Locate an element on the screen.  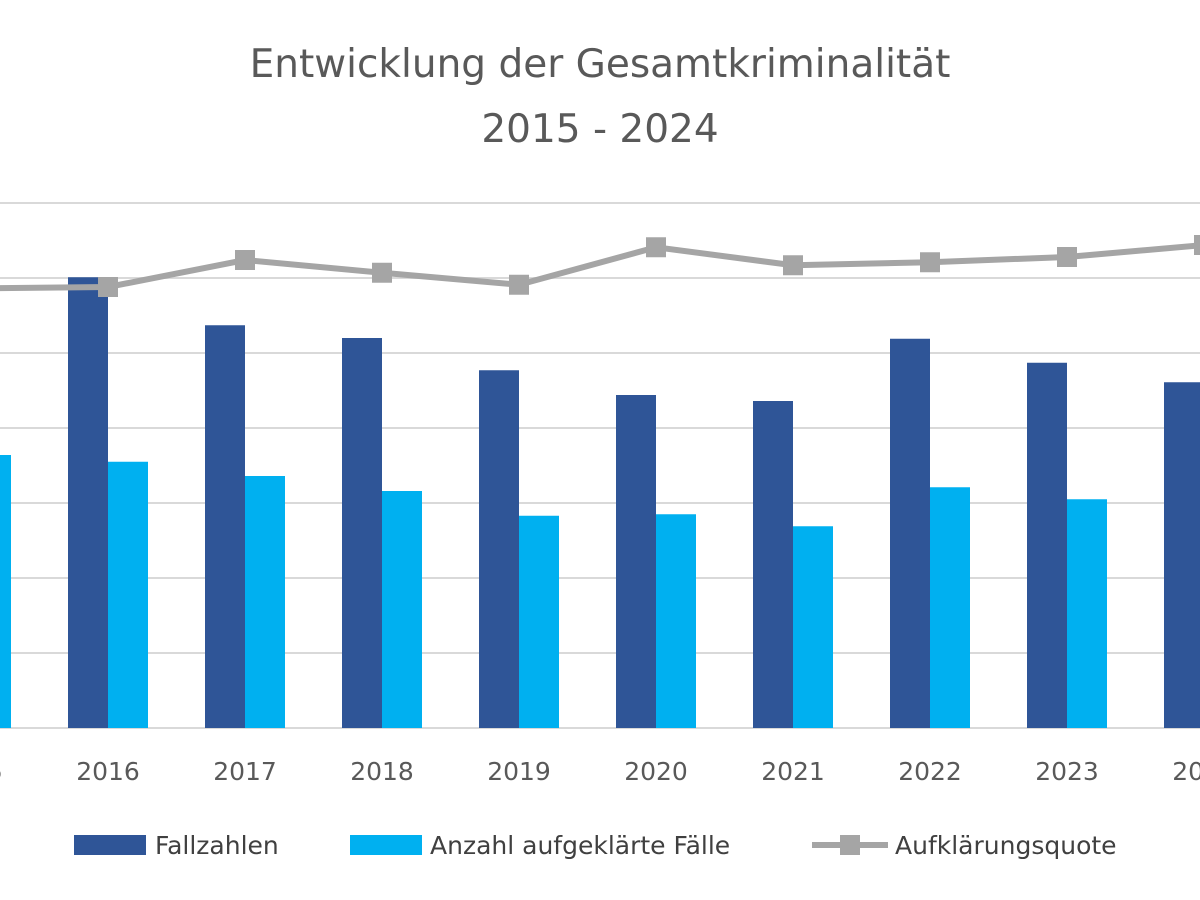
marker-aufklaerungsquote-2022 is located at coordinates (930, 262).